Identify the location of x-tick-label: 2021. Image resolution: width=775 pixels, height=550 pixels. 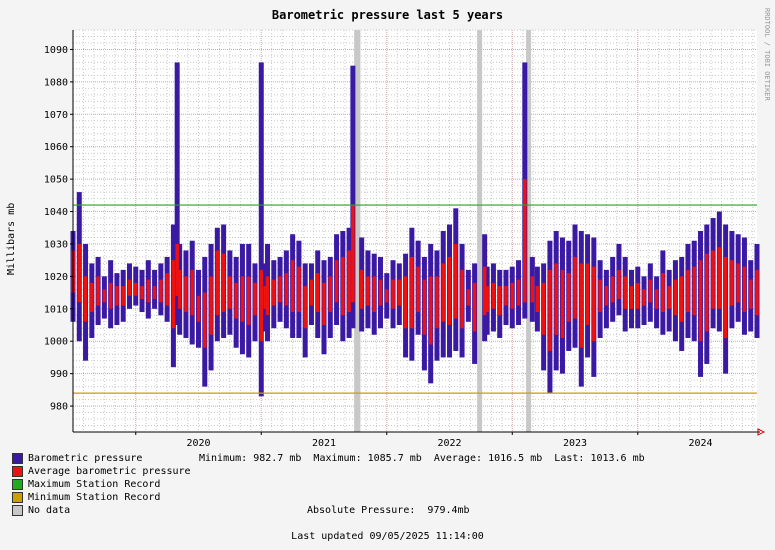
(324, 443).